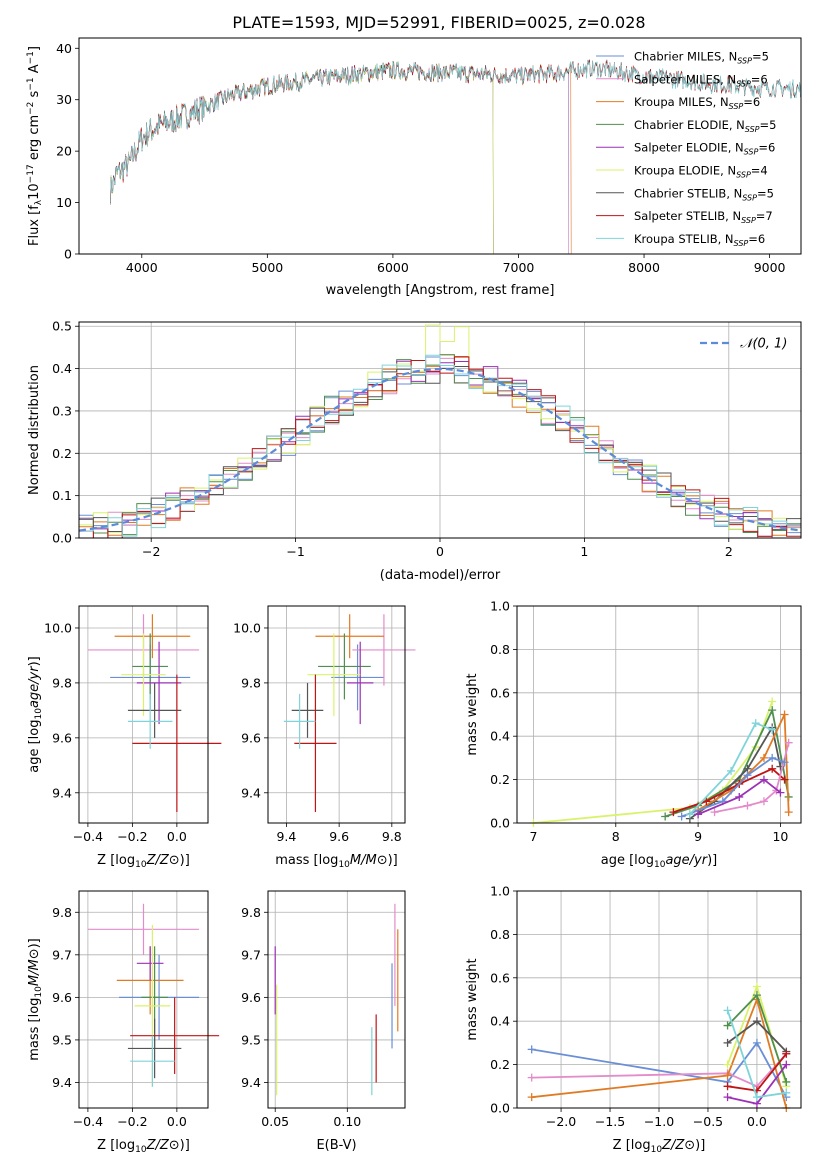 The height and width of the screenshot is (1170, 819). What do you see at coordinates (151, 551) in the screenshot?
I see `x-tick-label: −2` at bounding box center [151, 551].